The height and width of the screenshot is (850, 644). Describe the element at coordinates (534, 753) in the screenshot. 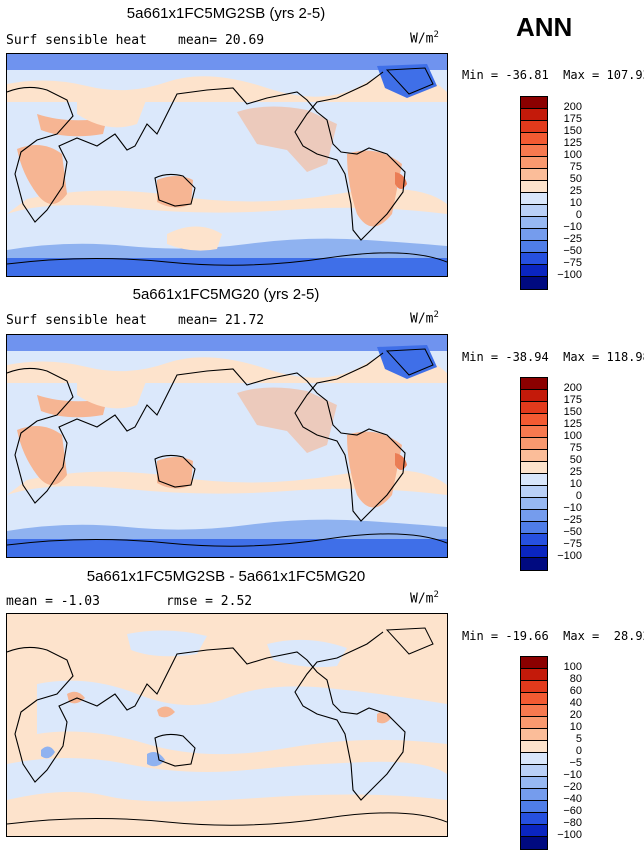

I see `panel-3-colorbar` at that location.